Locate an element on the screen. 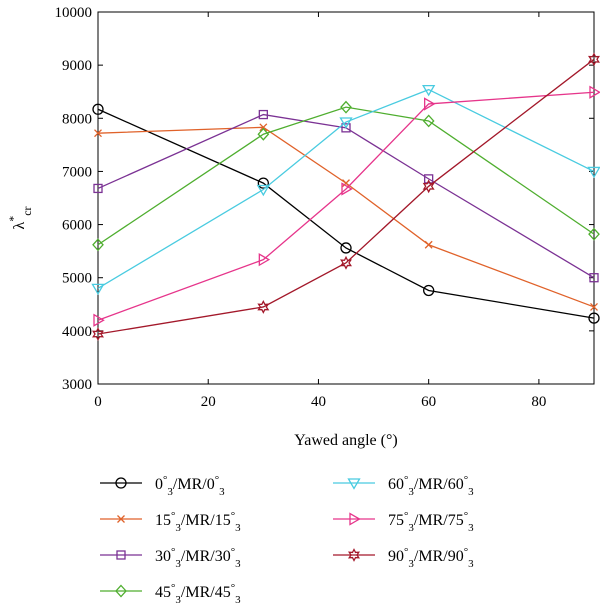 This screenshot has width=600, height=604. y-axis-title-base: λ is located at coordinates (19, 226).